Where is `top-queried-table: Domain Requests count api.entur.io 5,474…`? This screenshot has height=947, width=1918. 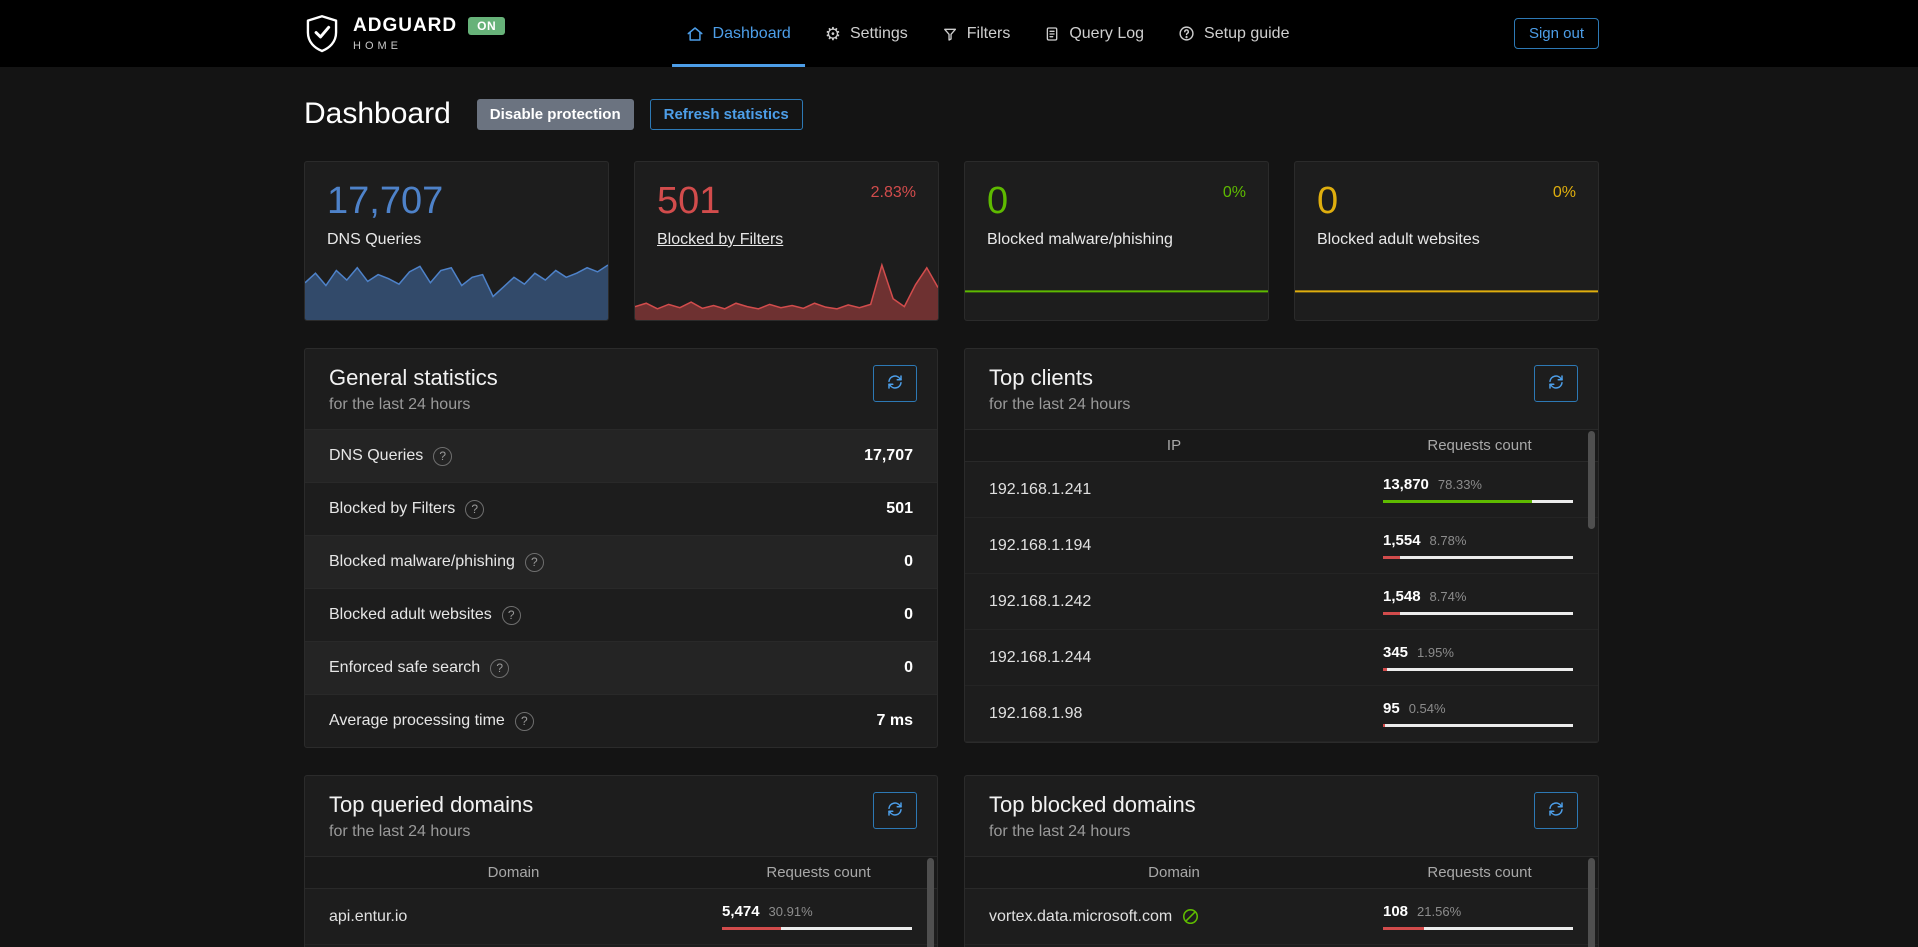
top-queried-table: Domain Requests count api.entur.io 5,474… is located at coordinates (621, 900).